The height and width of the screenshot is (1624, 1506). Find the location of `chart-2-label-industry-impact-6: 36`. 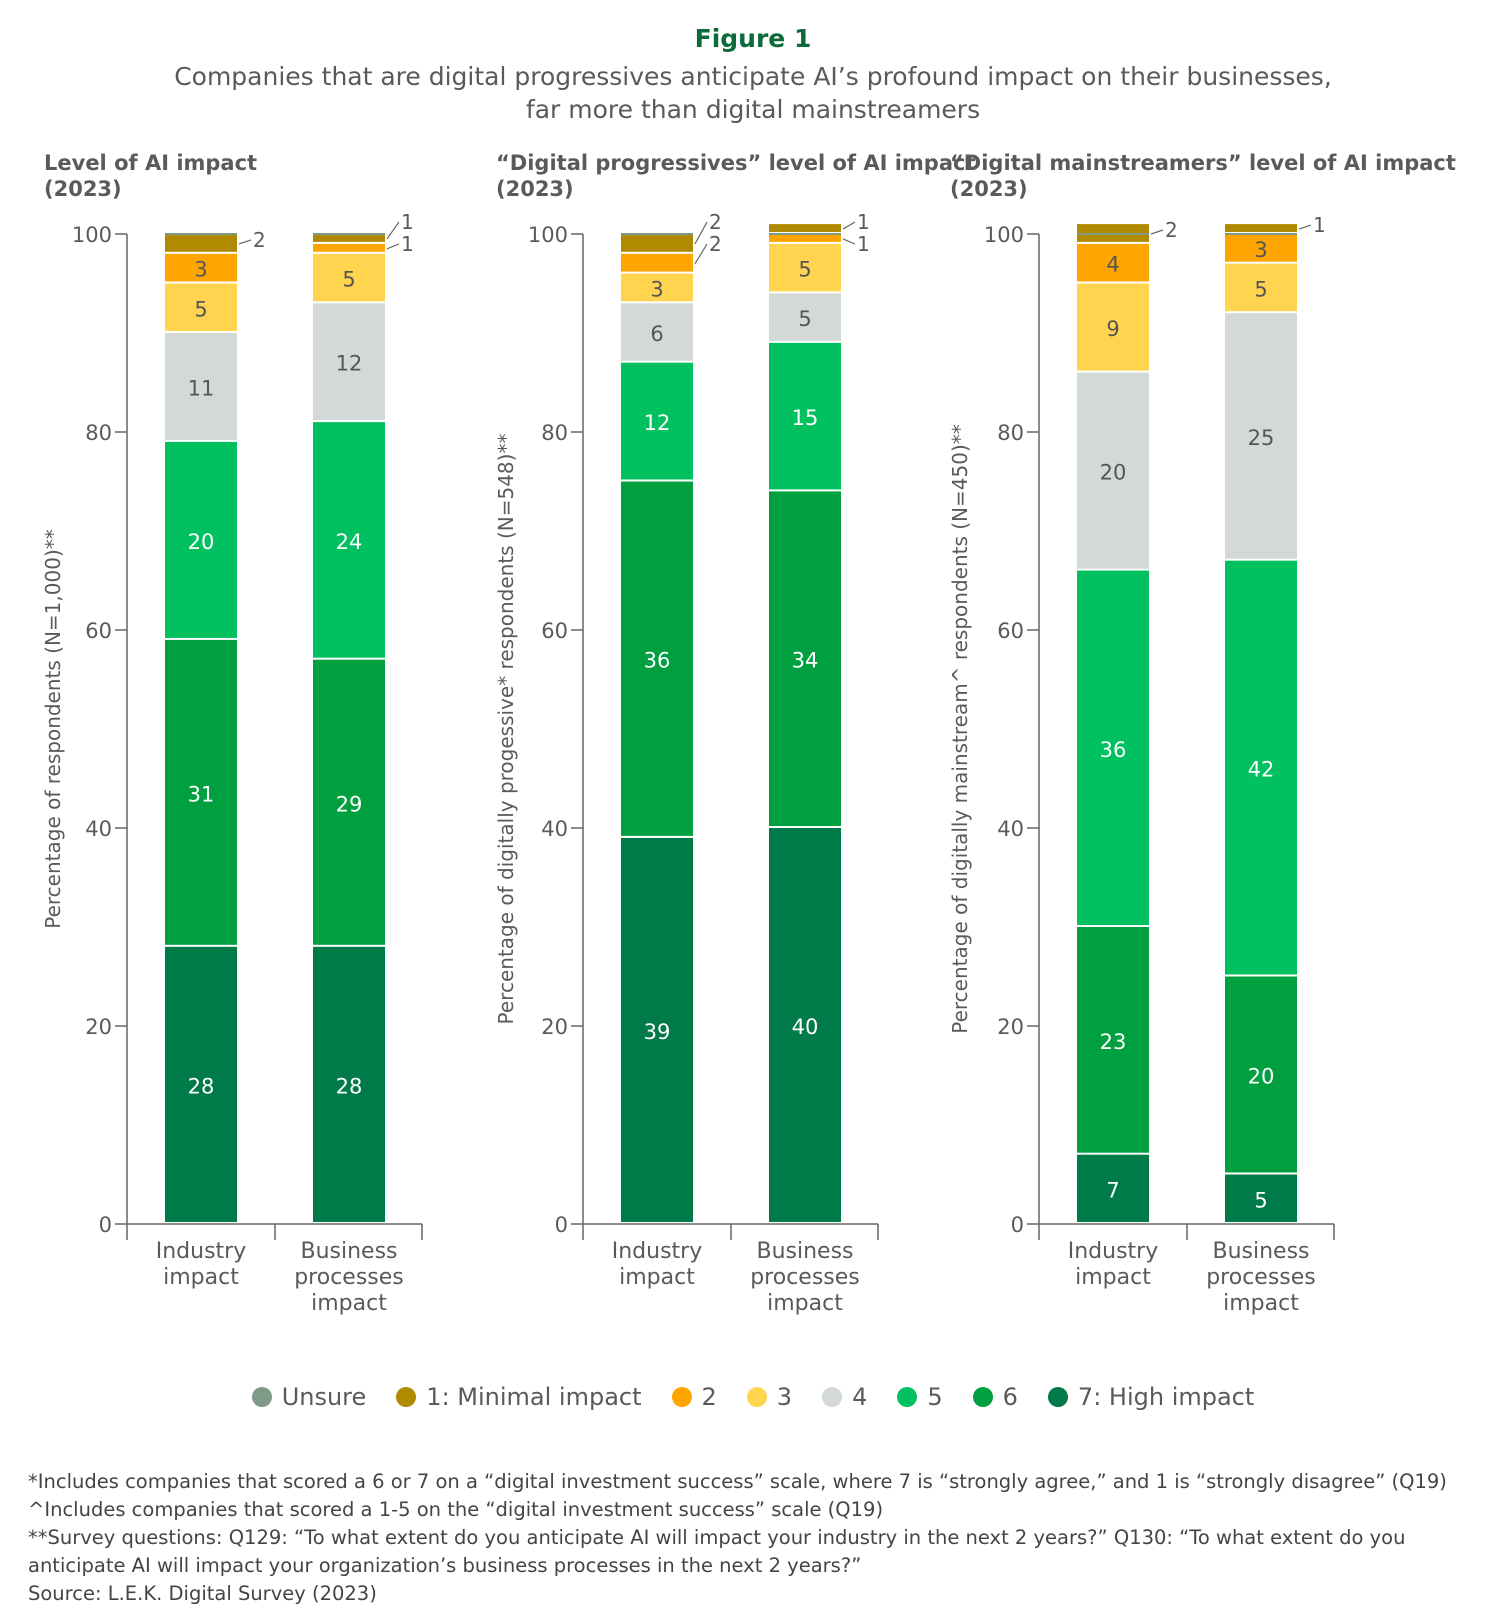

chart-2-label-industry-impact-6: 36 is located at coordinates (657, 661).